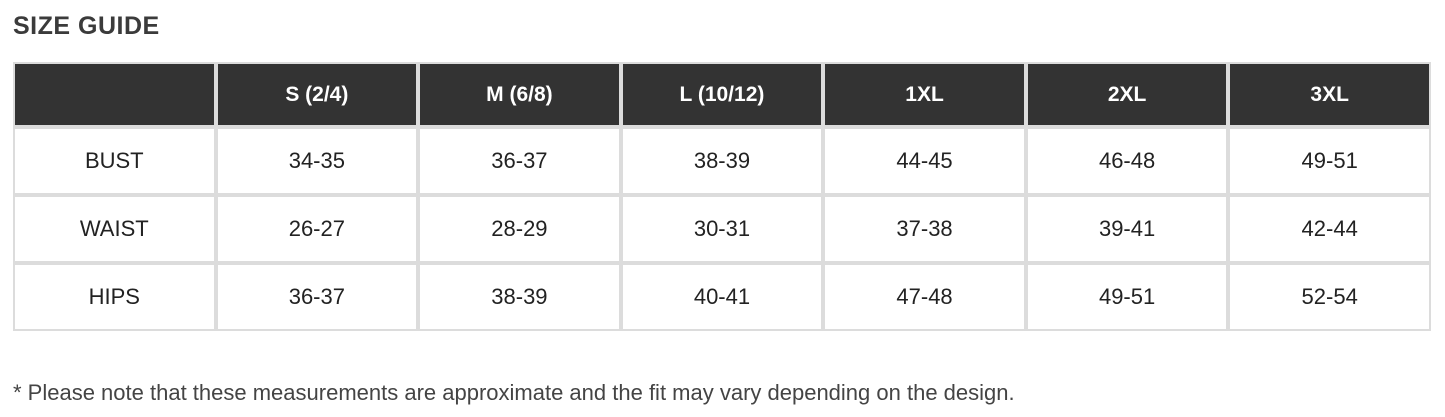  I want to click on bust-cell-s: 34-35, so click(317, 161).